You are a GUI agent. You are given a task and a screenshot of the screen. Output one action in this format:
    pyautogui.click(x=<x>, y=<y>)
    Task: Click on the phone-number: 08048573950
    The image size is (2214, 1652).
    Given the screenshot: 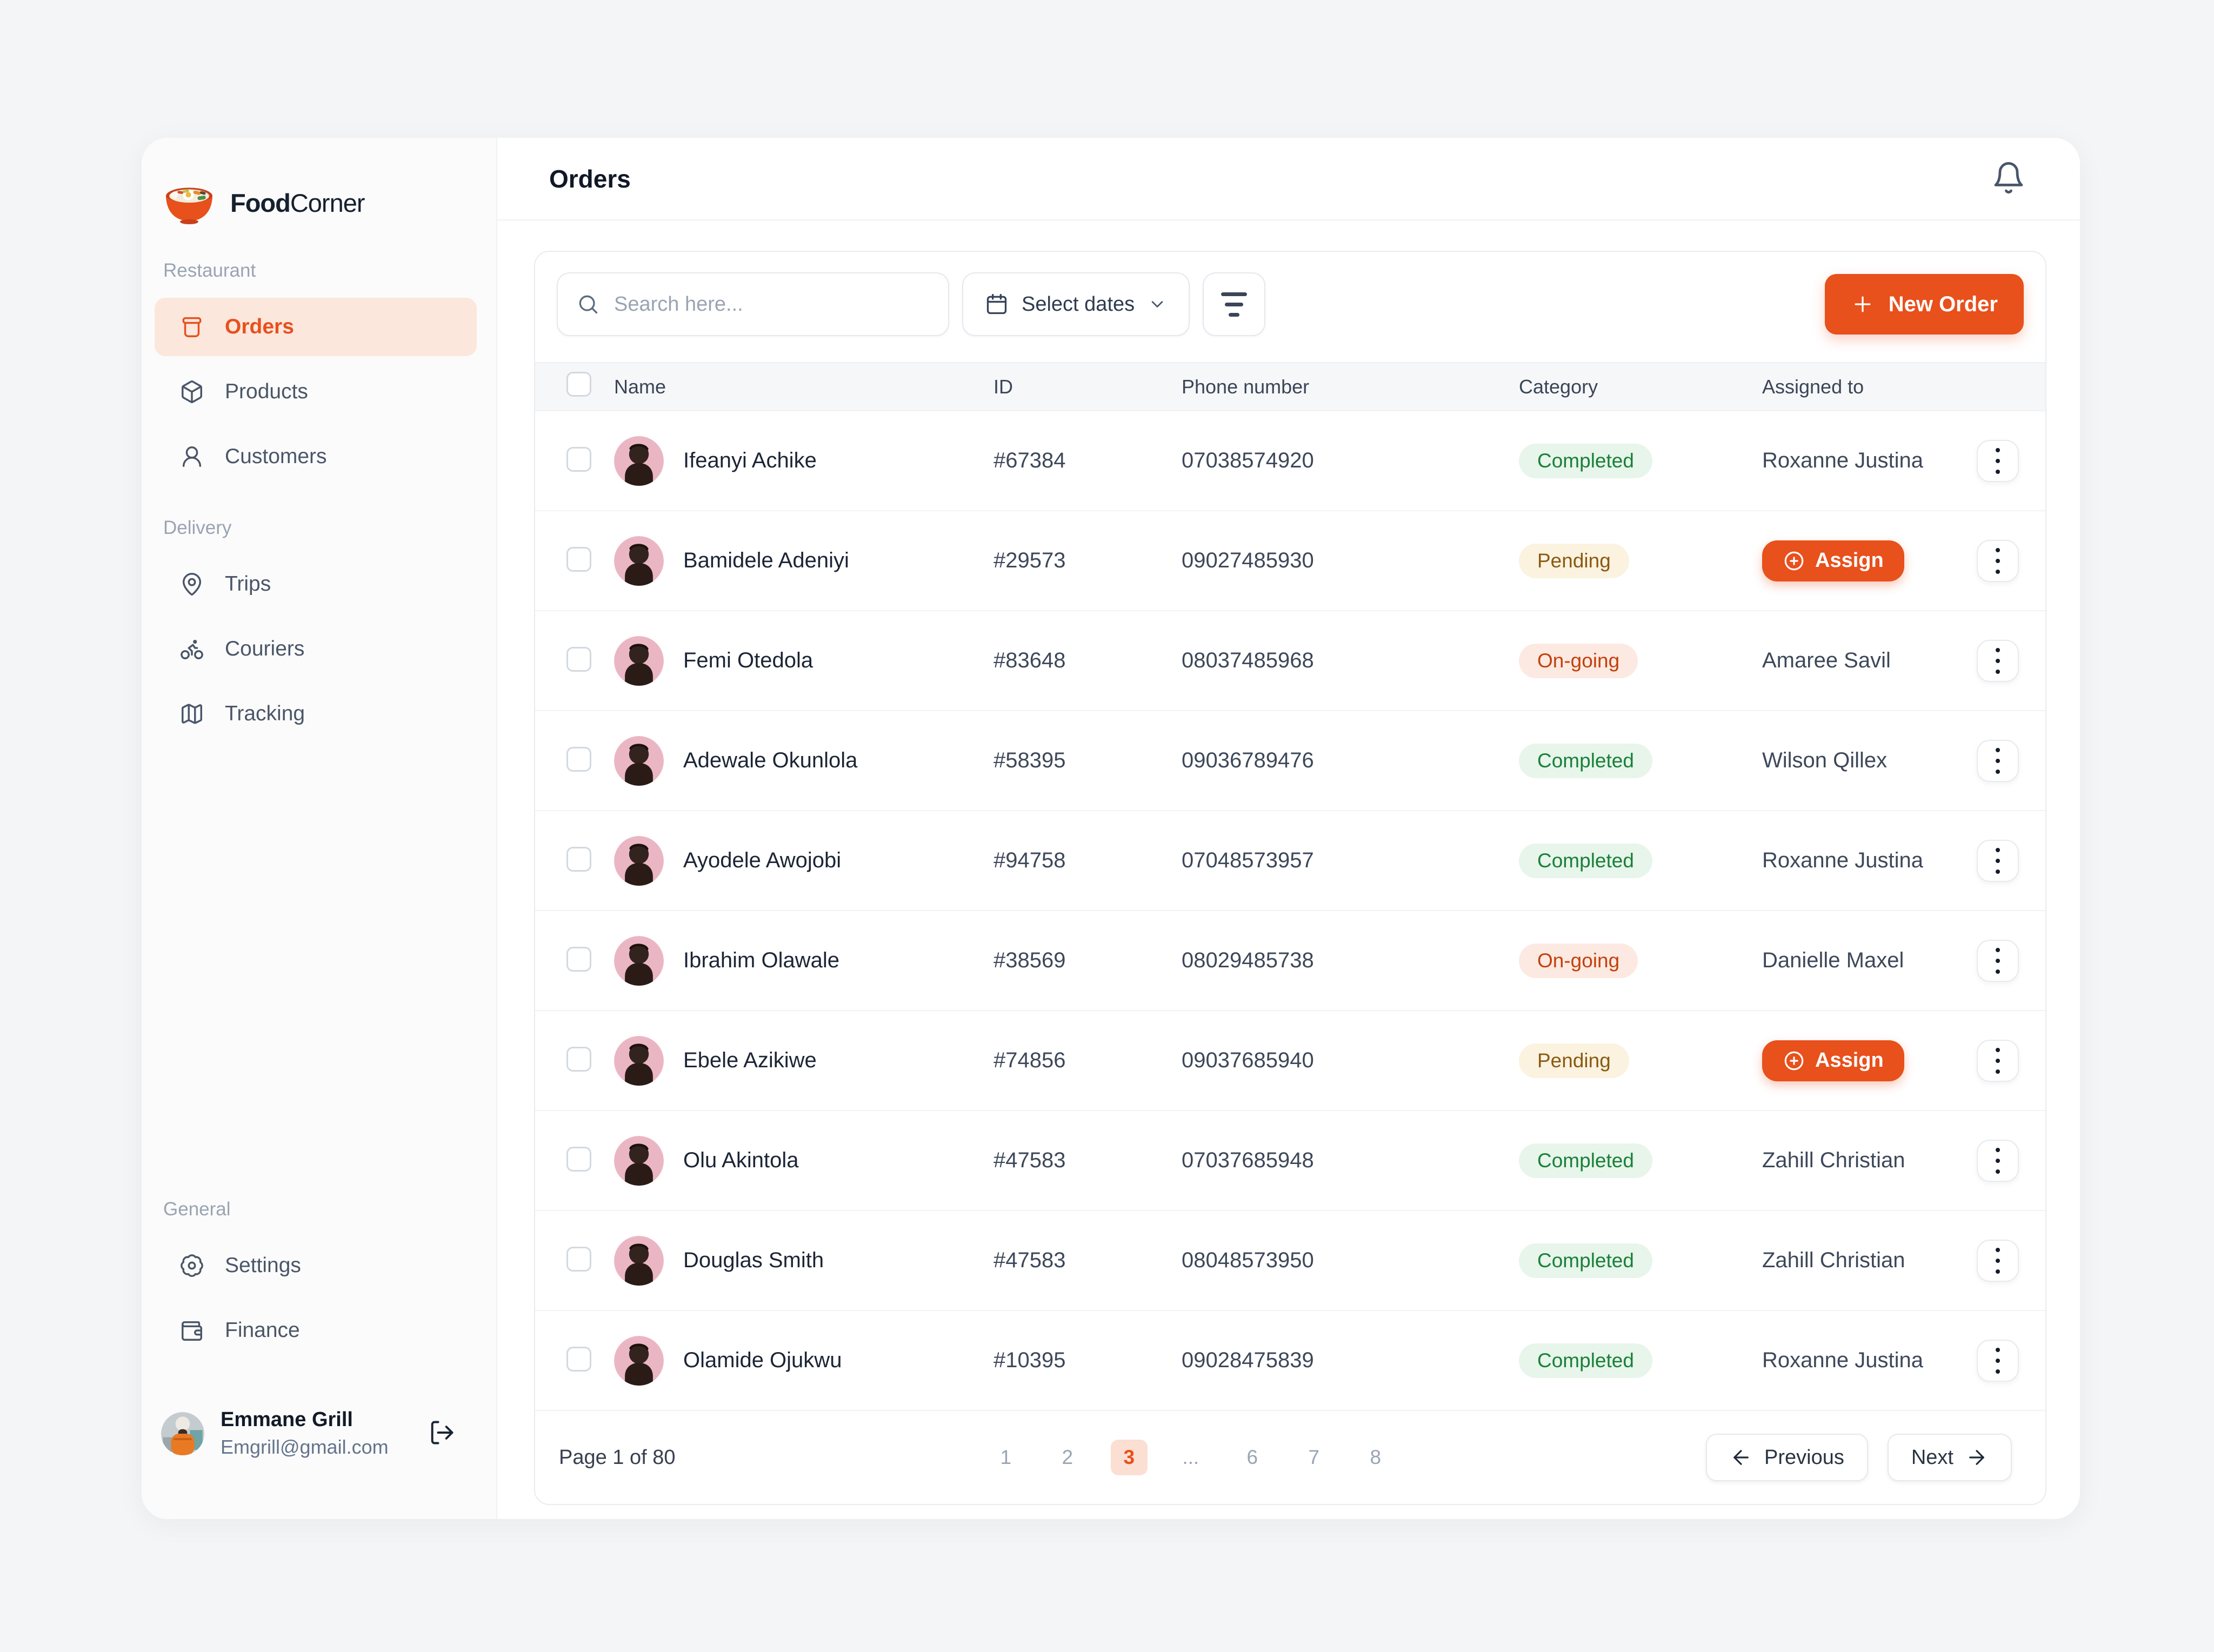 What is the action you would take?
    pyautogui.click(x=1248, y=1260)
    